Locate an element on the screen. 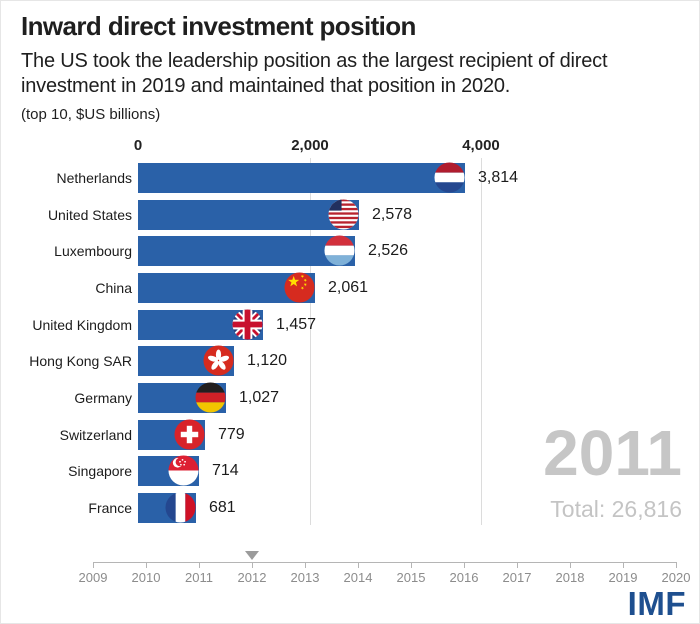 This screenshot has height=624, width=700. timeline-year-label: 2014 is located at coordinates (358, 577).